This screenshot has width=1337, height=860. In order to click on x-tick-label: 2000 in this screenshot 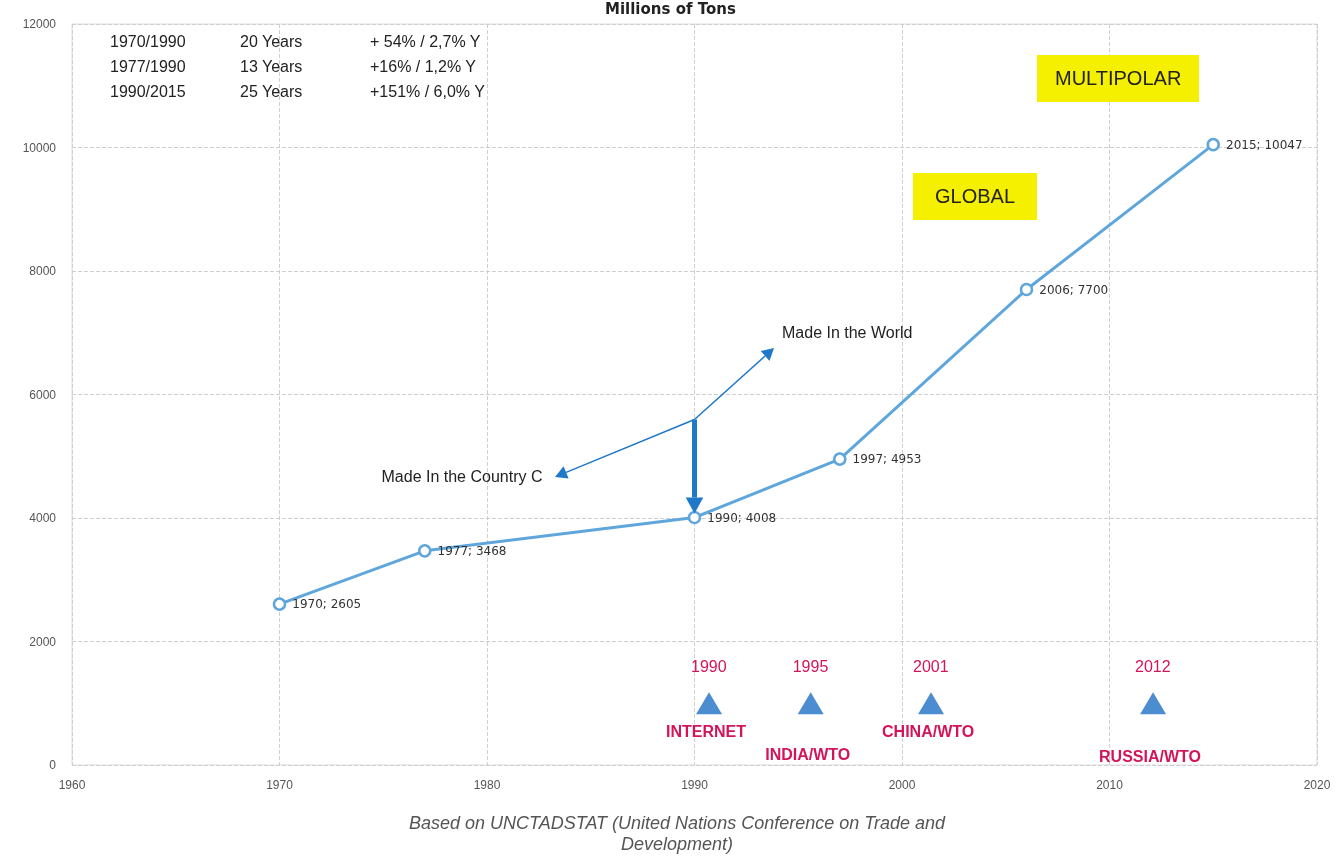, I will do `click(902, 785)`.